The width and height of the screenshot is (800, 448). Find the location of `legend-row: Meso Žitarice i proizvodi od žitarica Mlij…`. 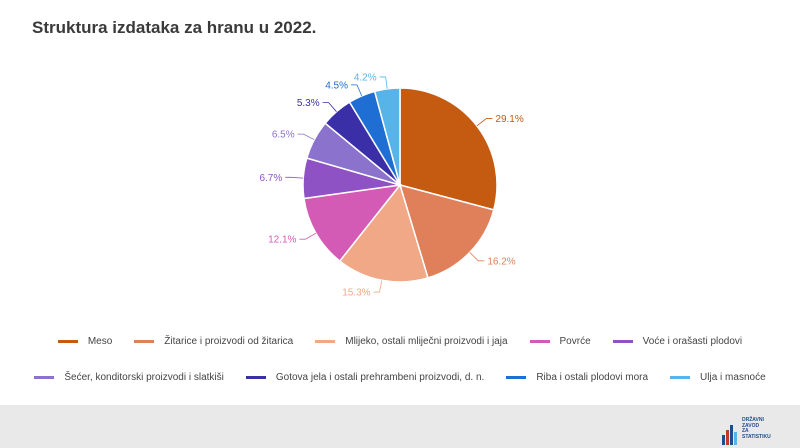

legend-row: Meso Žitarice i proizvodi od žitarica Mlij… is located at coordinates (400, 341).